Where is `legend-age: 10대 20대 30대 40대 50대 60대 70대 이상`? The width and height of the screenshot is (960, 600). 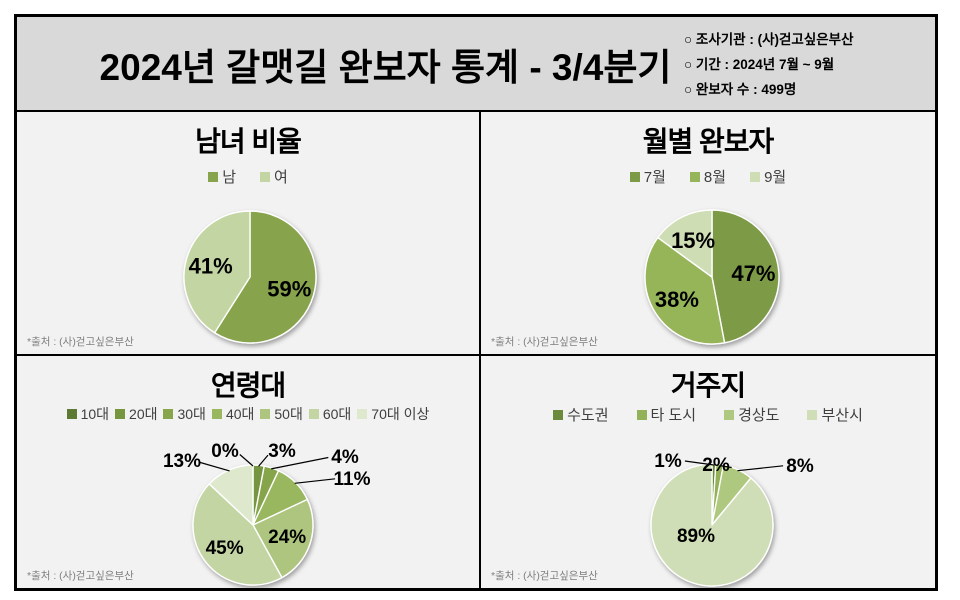
legend-age: 10대 20대 30대 40대 50대 60대 70대 이상 is located at coordinates (248, 414).